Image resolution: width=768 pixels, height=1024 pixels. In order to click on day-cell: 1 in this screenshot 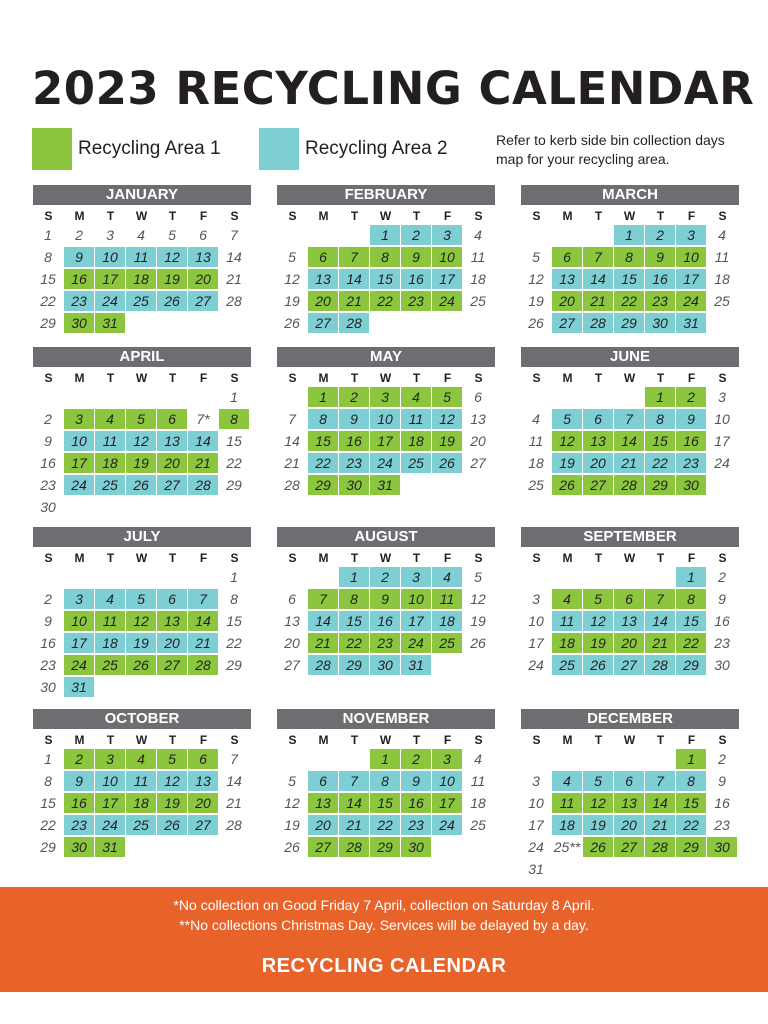, I will do `click(234, 577)`.